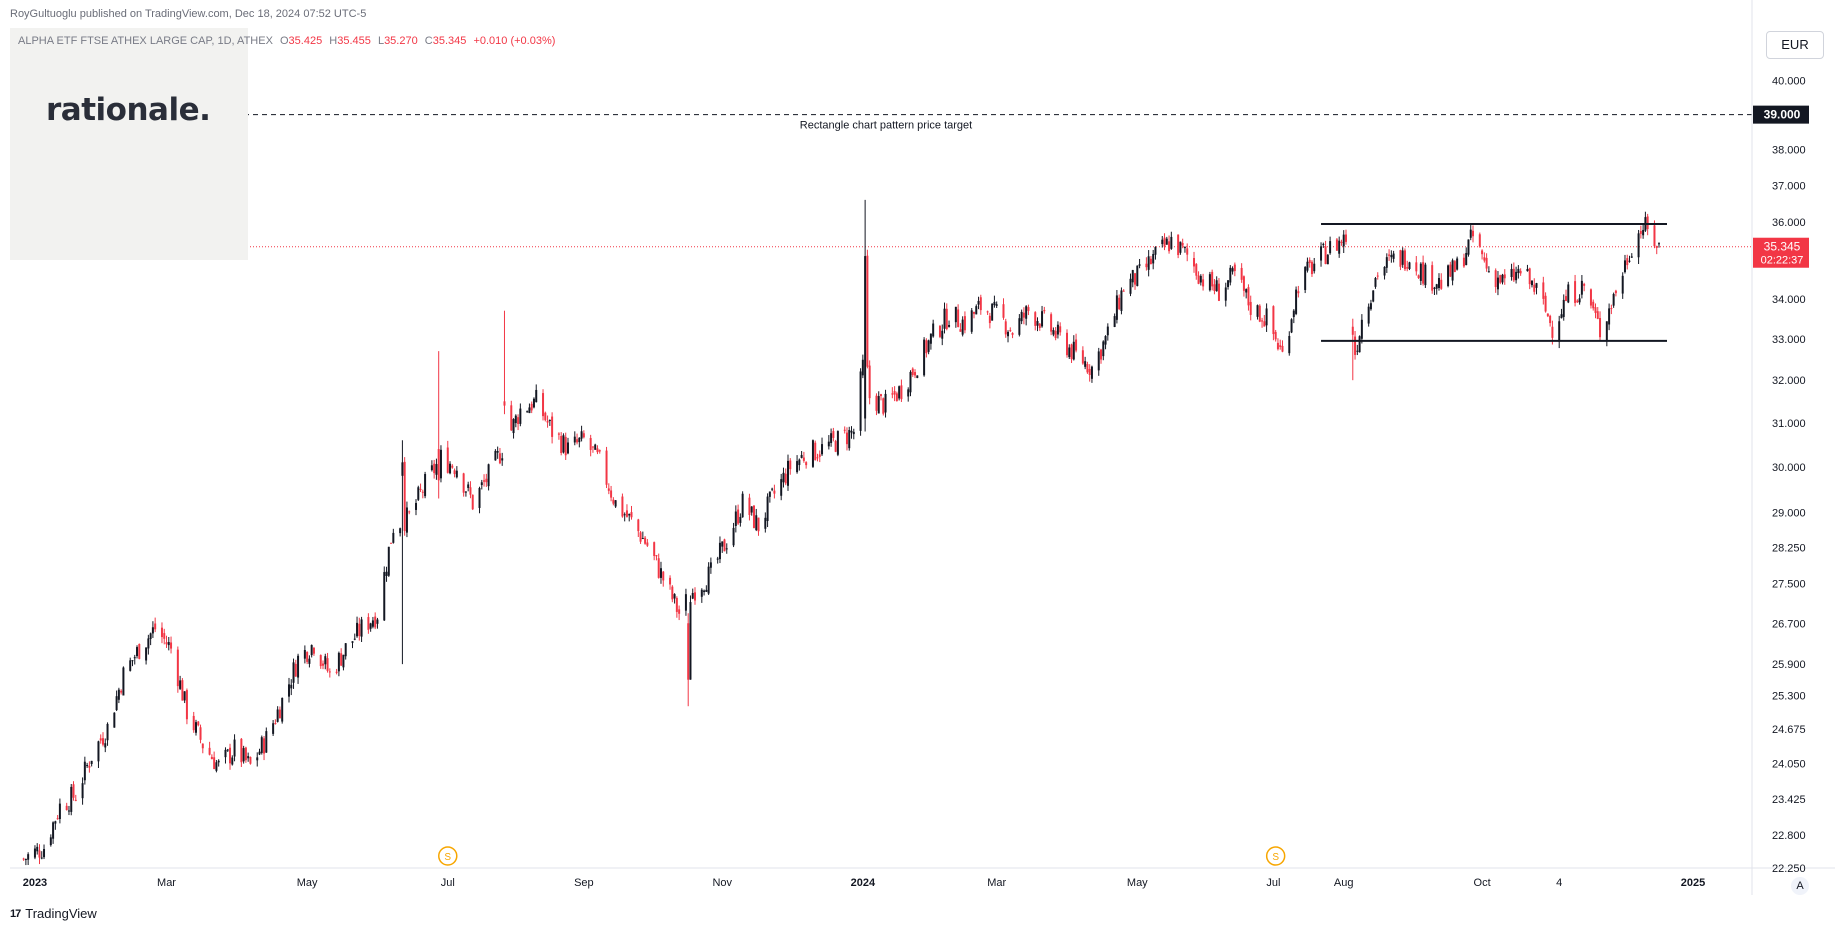  Describe the element at coordinates (1800, 886) in the screenshot. I see `auto-scale-button: A` at that location.